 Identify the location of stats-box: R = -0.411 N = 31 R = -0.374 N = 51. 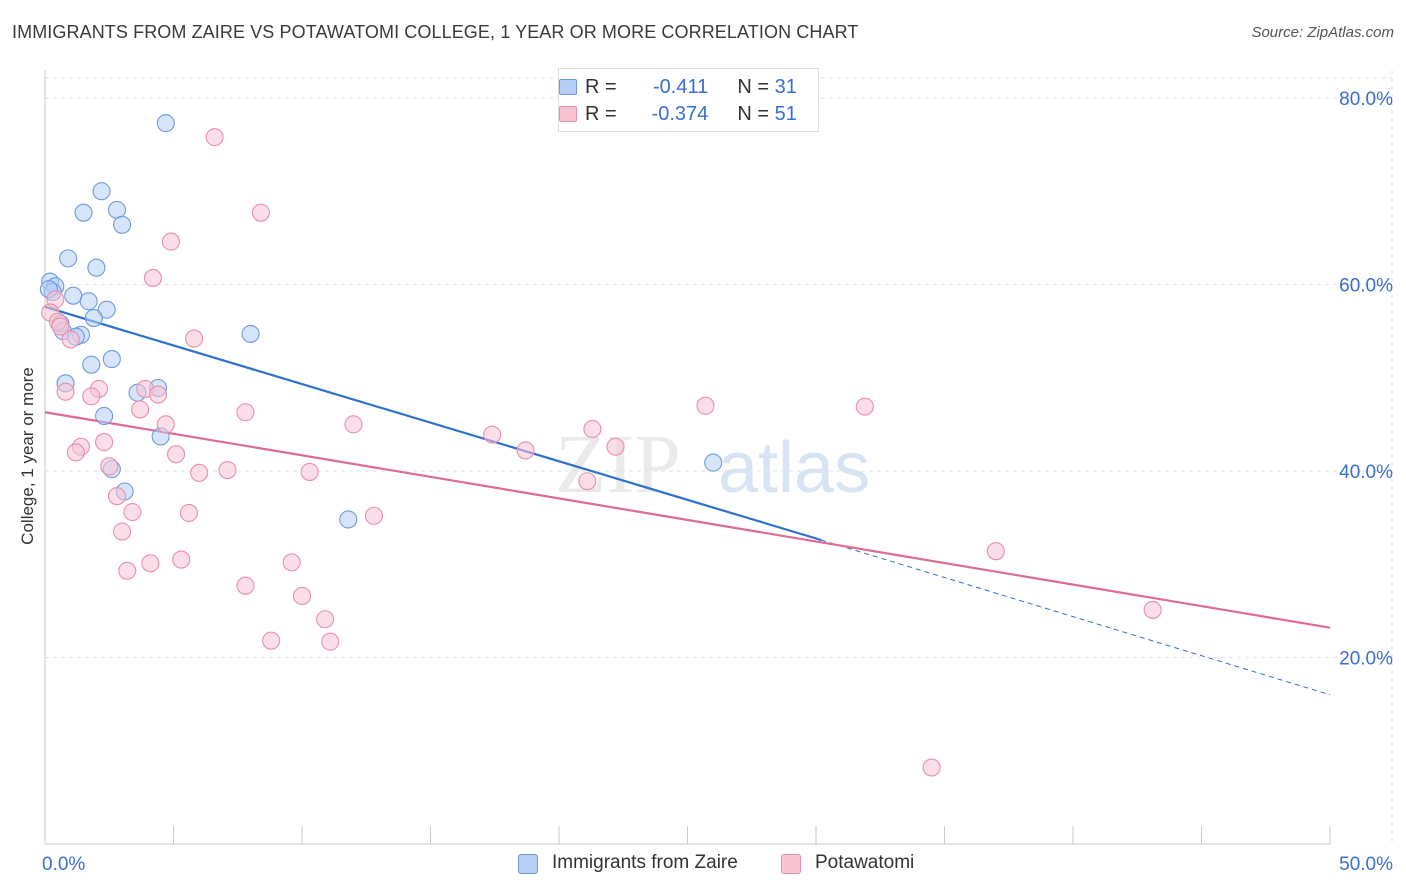
(688, 100).